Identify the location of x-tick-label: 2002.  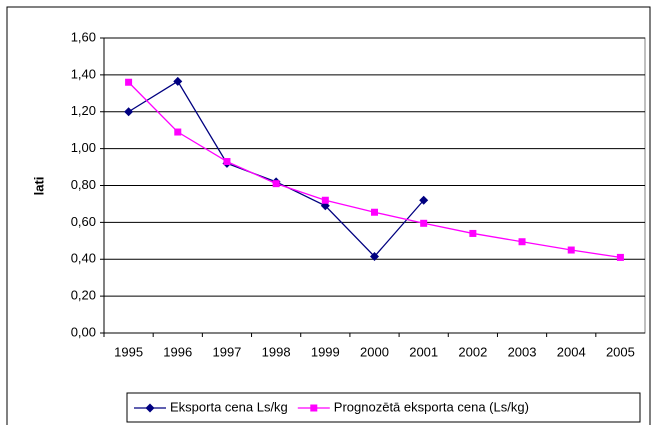
(472, 351).